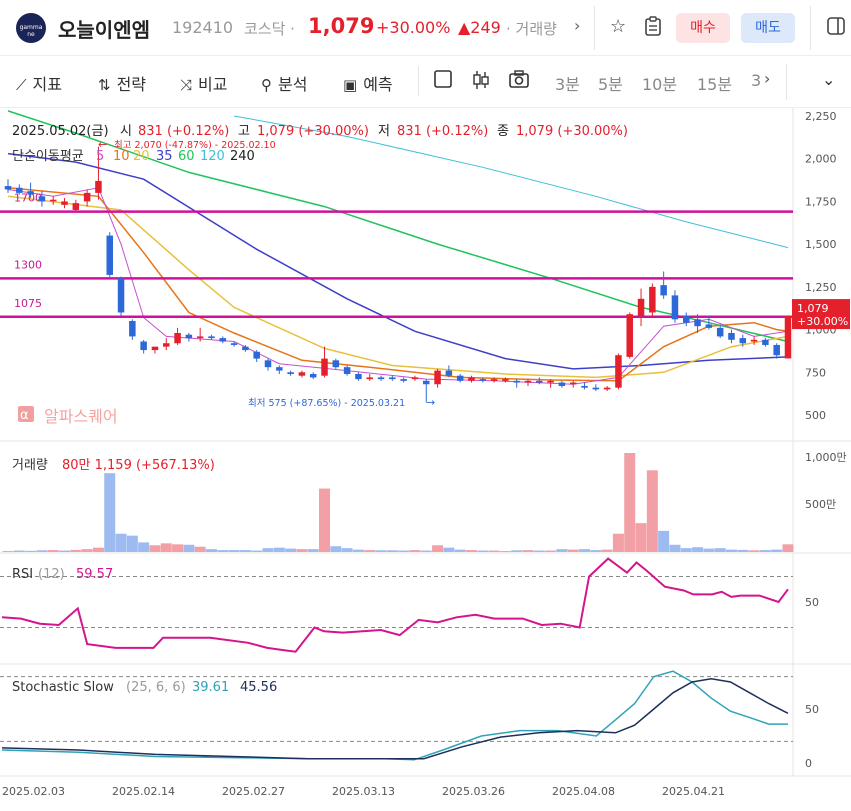 Image resolution: width=851 pixels, height=811 pixels. What do you see at coordinates (443, 81) in the screenshot?
I see `square-icon` at bounding box center [443, 81].